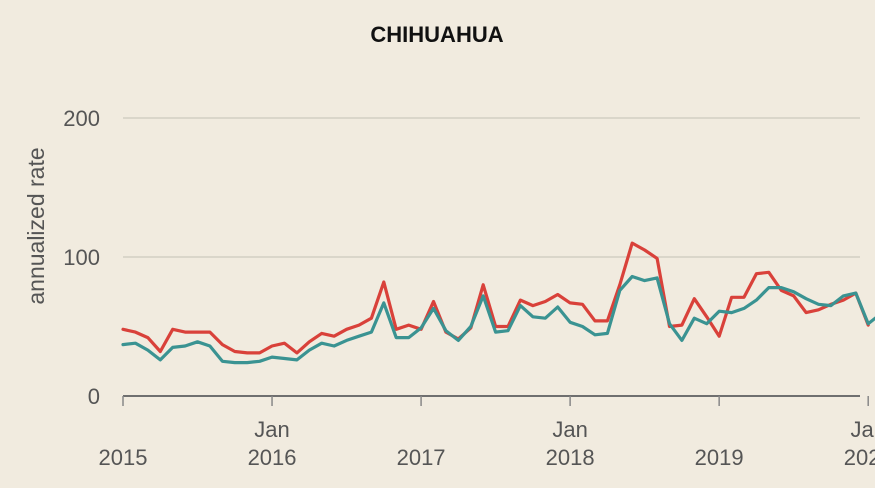 The width and height of the screenshot is (875, 488). I want to click on x-tick-label: 2015, so click(123, 457).